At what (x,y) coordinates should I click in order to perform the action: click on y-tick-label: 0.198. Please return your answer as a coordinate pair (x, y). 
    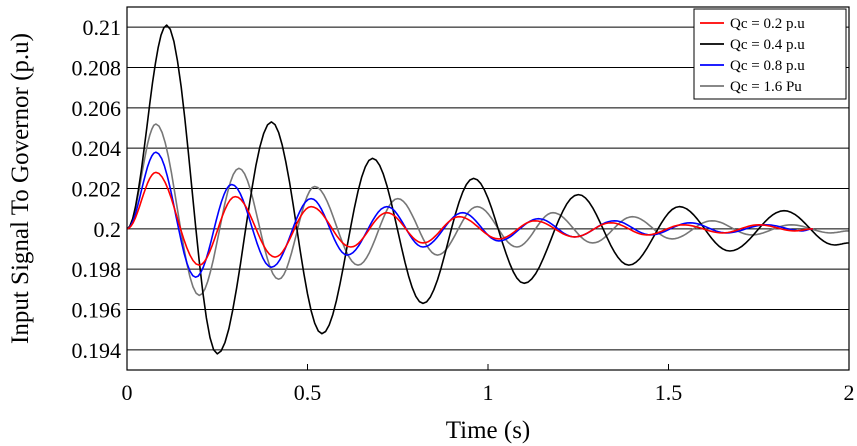
    Looking at the image, I should click on (97, 269).